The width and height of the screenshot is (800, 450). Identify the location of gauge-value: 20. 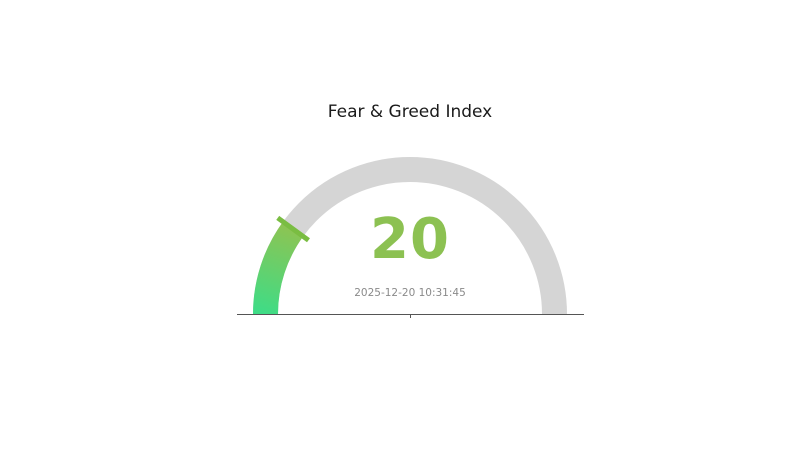
(410, 239).